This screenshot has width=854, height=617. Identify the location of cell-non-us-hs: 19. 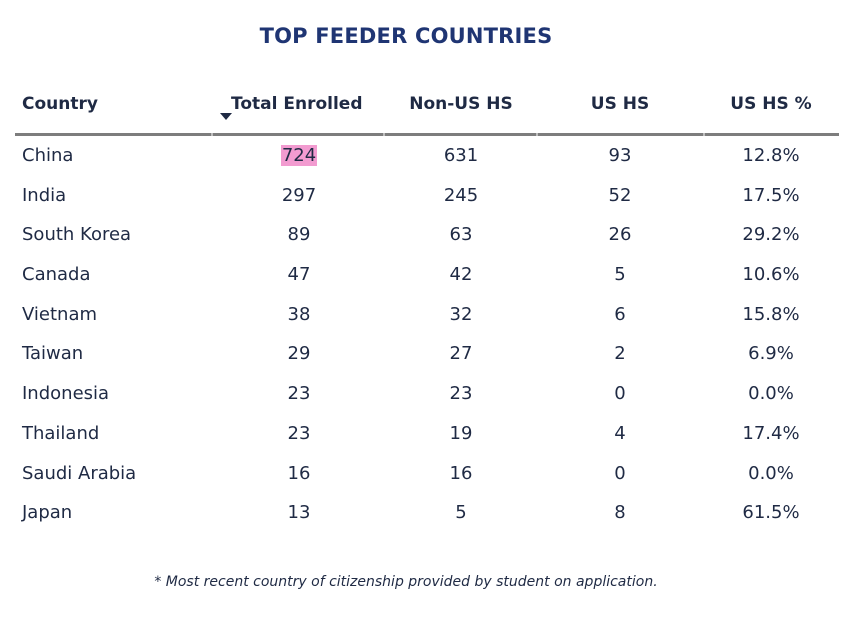
(461, 433).